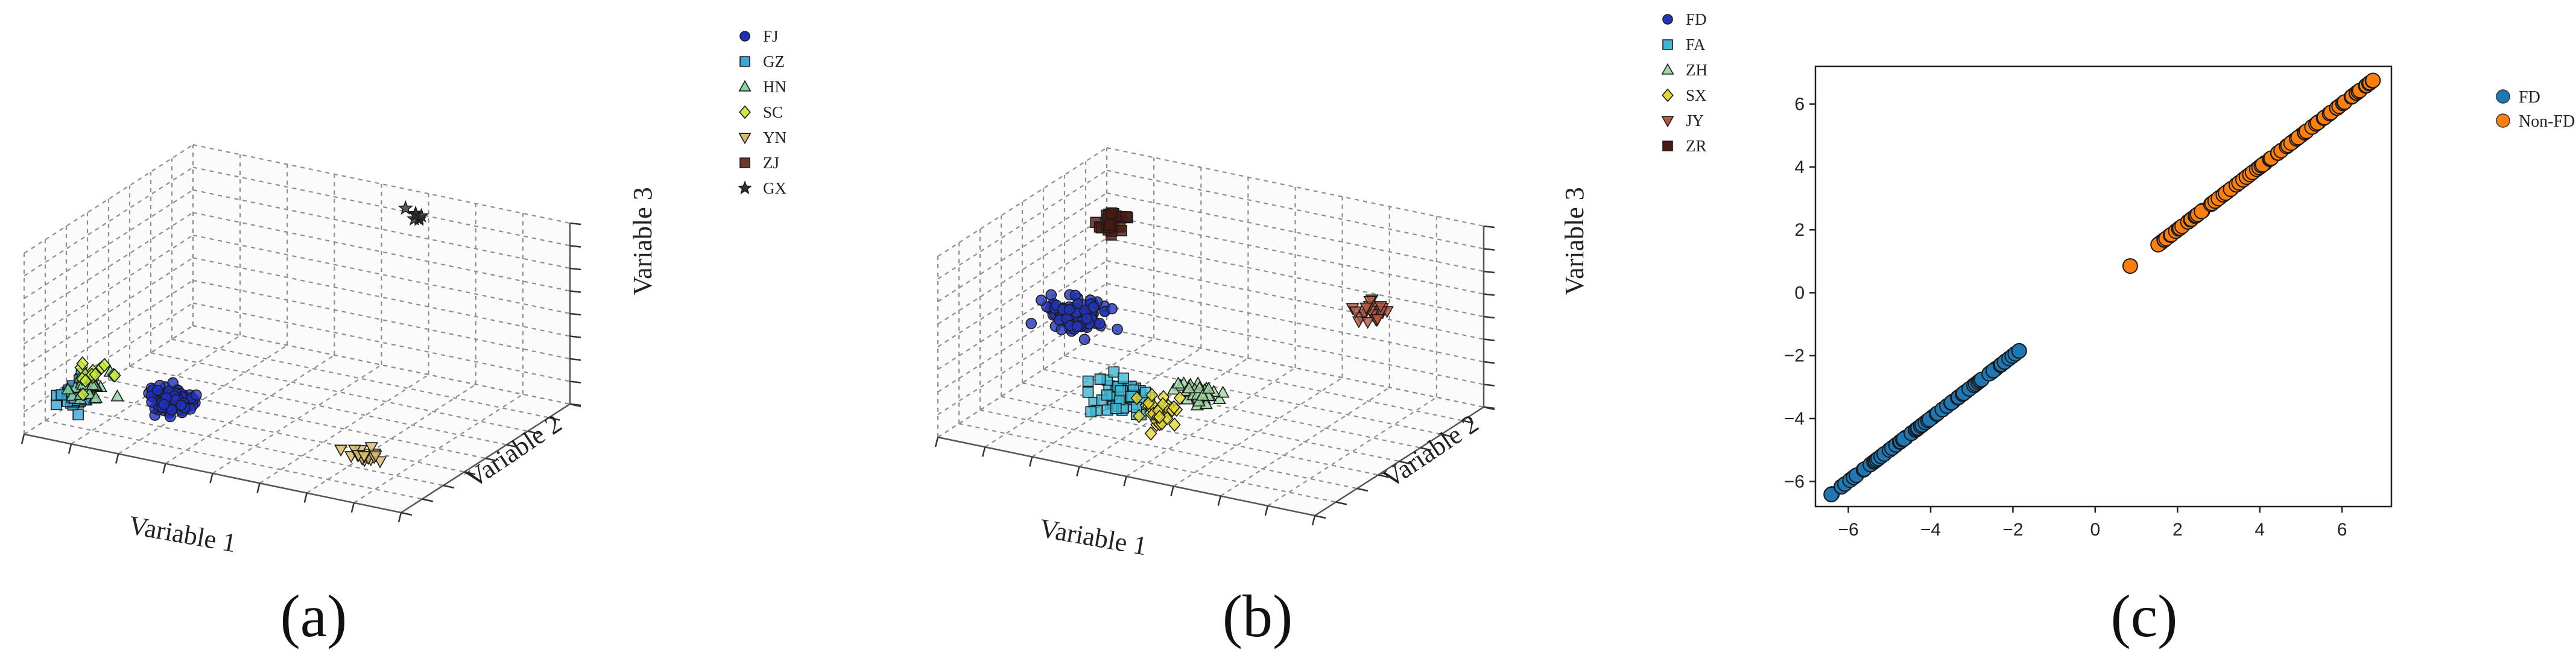 This screenshot has height=670, width=2576. I want to click on legend-marker-SX, so click(1668, 95).